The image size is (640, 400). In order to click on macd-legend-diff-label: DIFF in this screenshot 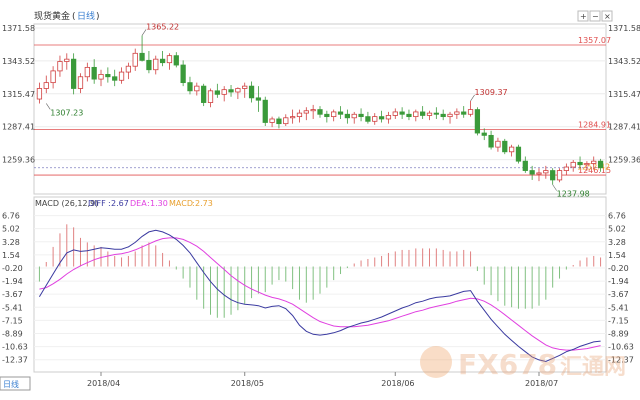, I will do `click(97, 203)`.